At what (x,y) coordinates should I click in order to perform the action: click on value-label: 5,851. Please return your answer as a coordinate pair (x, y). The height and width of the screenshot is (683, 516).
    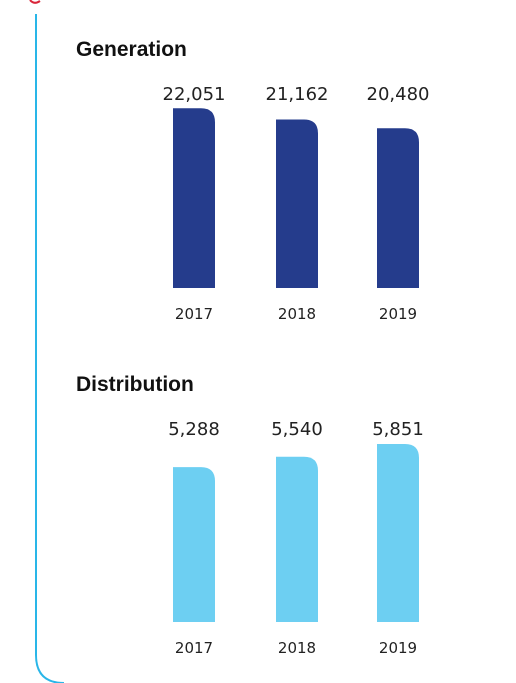
    Looking at the image, I should click on (398, 429).